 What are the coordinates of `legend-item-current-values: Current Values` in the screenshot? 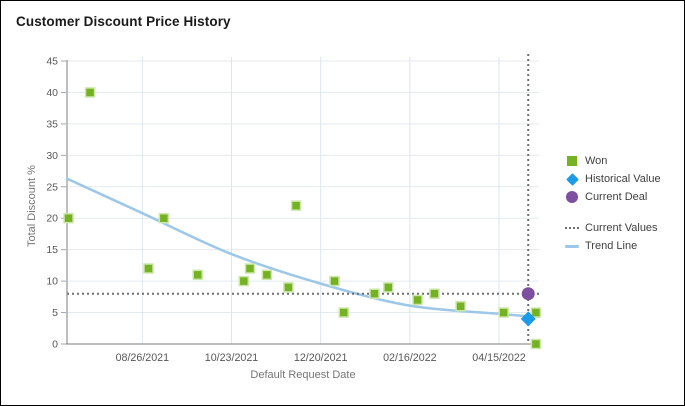 It's located at (613, 228).